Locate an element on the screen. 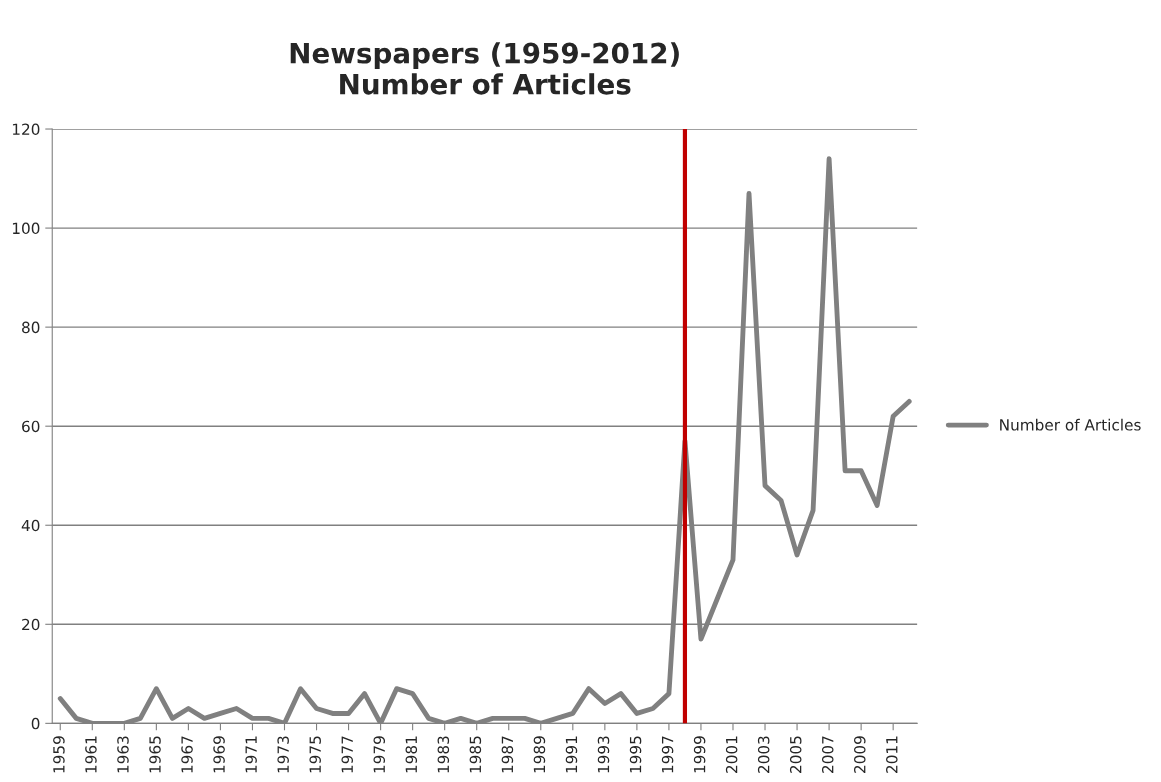 This screenshot has height=782, width=1161. x-tick-label: 1993 is located at coordinates (603, 754).